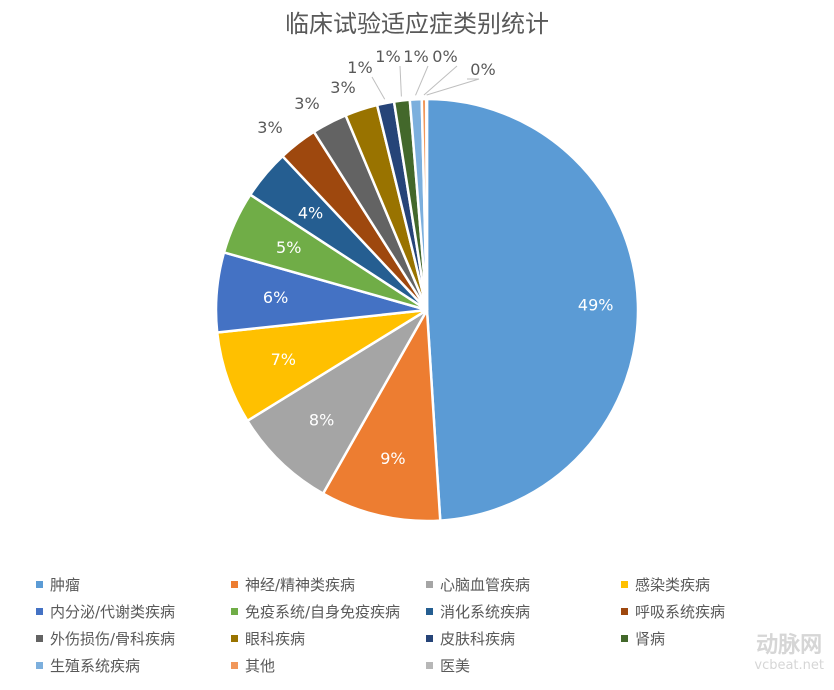  I want to click on legend-item: 内分泌/代谢类疾病, so click(133, 611).